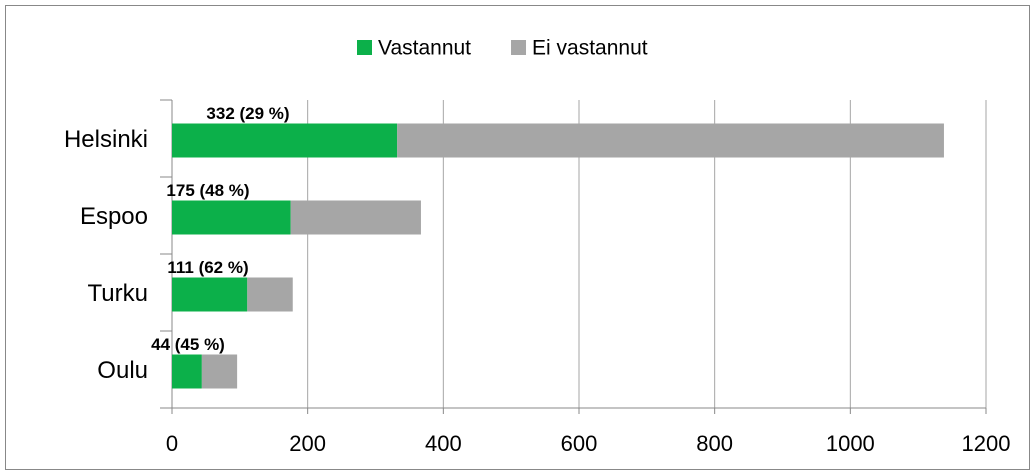 The width and height of the screenshot is (1036, 475). What do you see at coordinates (207, 267) in the screenshot?
I see `data-label: 111 (62 %)` at bounding box center [207, 267].